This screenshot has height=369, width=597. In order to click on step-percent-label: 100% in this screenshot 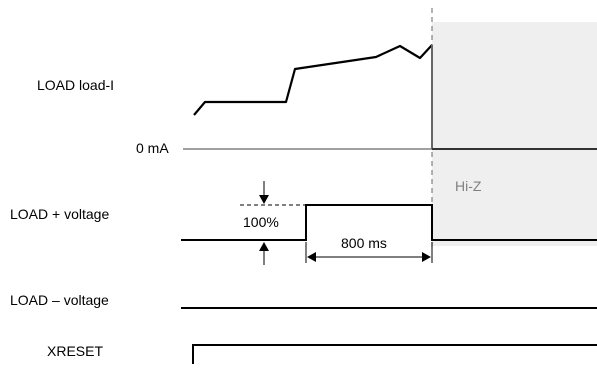, I will do `click(261, 222)`.